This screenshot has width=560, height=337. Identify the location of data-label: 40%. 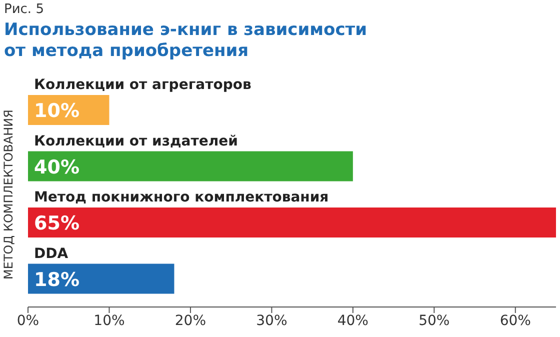
(57, 167).